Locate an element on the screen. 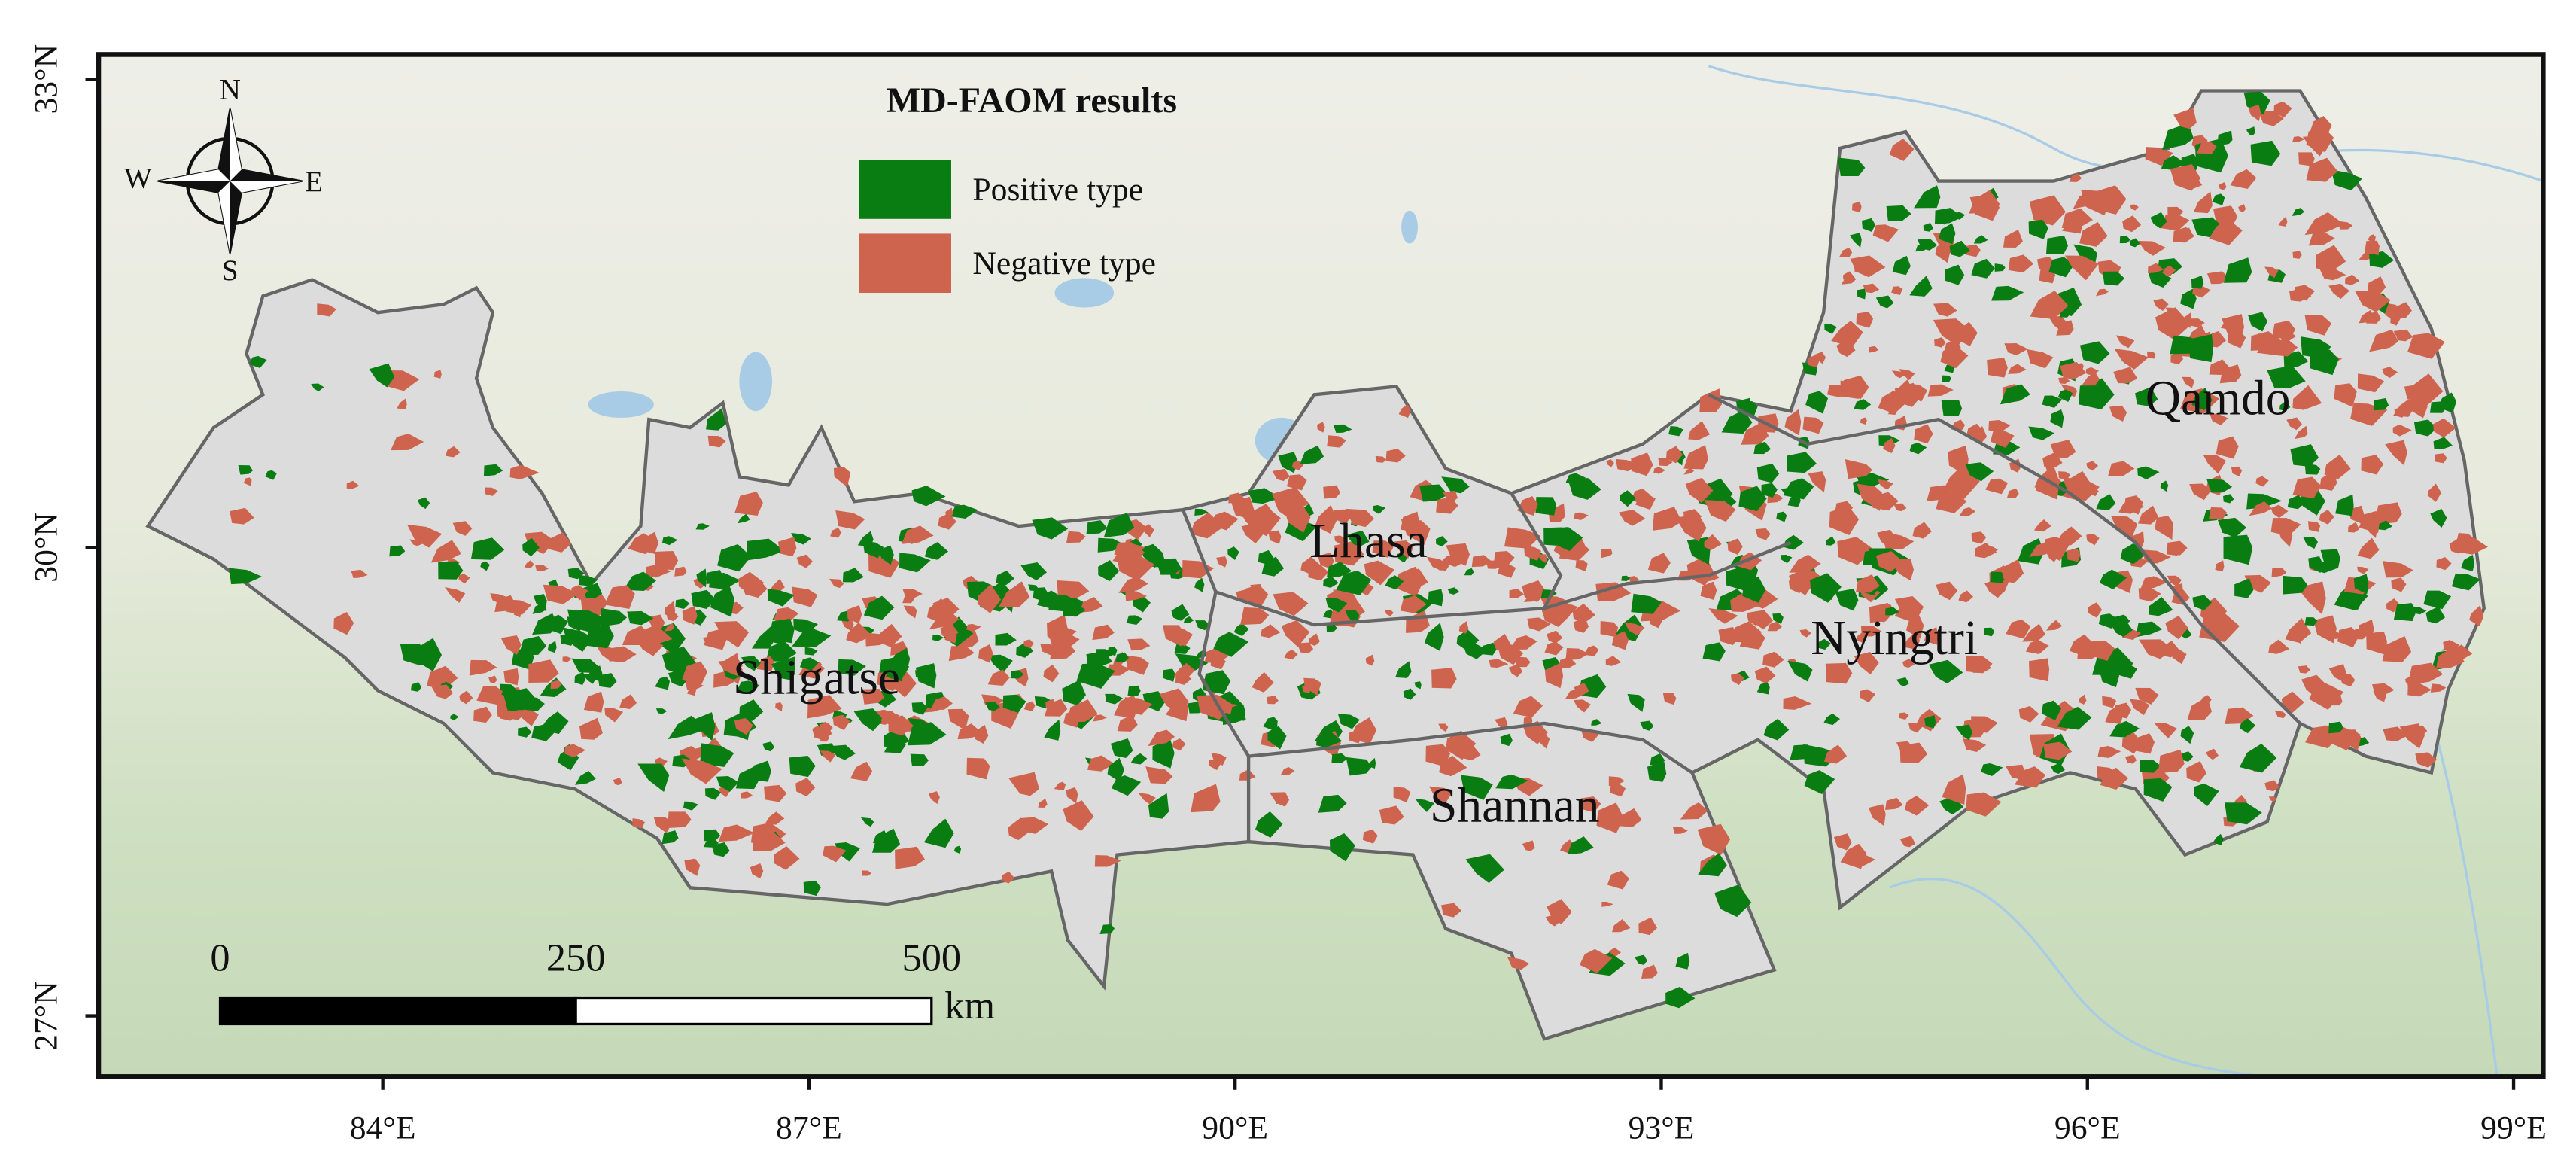 This screenshot has height=1169, width=2576. region-label: Nyingtri is located at coordinates (1894, 638).